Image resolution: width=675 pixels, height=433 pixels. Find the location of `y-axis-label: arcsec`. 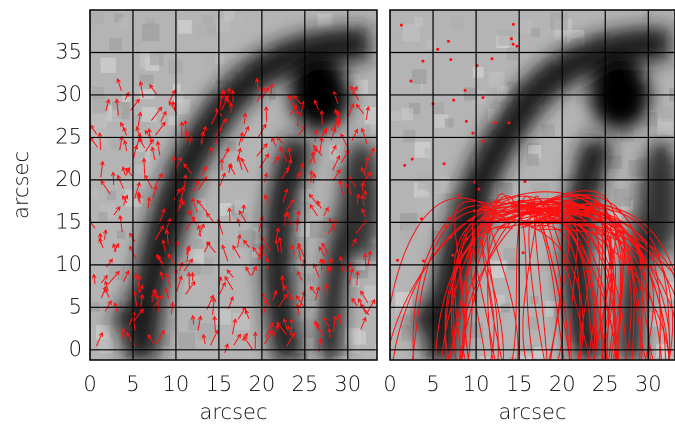

y-axis-label: arcsec is located at coordinates (21, 185).